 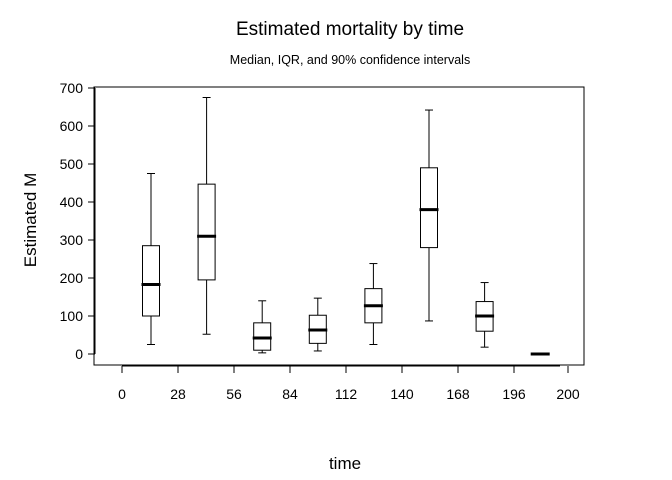 I want to click on x-tick-label: 200, so click(x=568, y=394).